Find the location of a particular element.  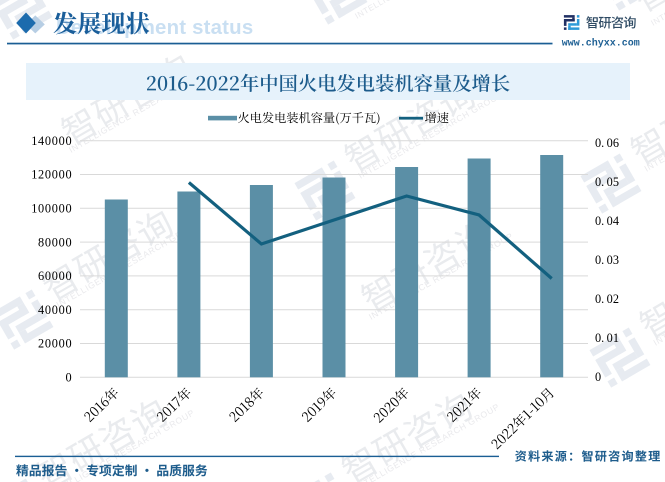

svg-text: 120000 is located at coordinates (51, 175).